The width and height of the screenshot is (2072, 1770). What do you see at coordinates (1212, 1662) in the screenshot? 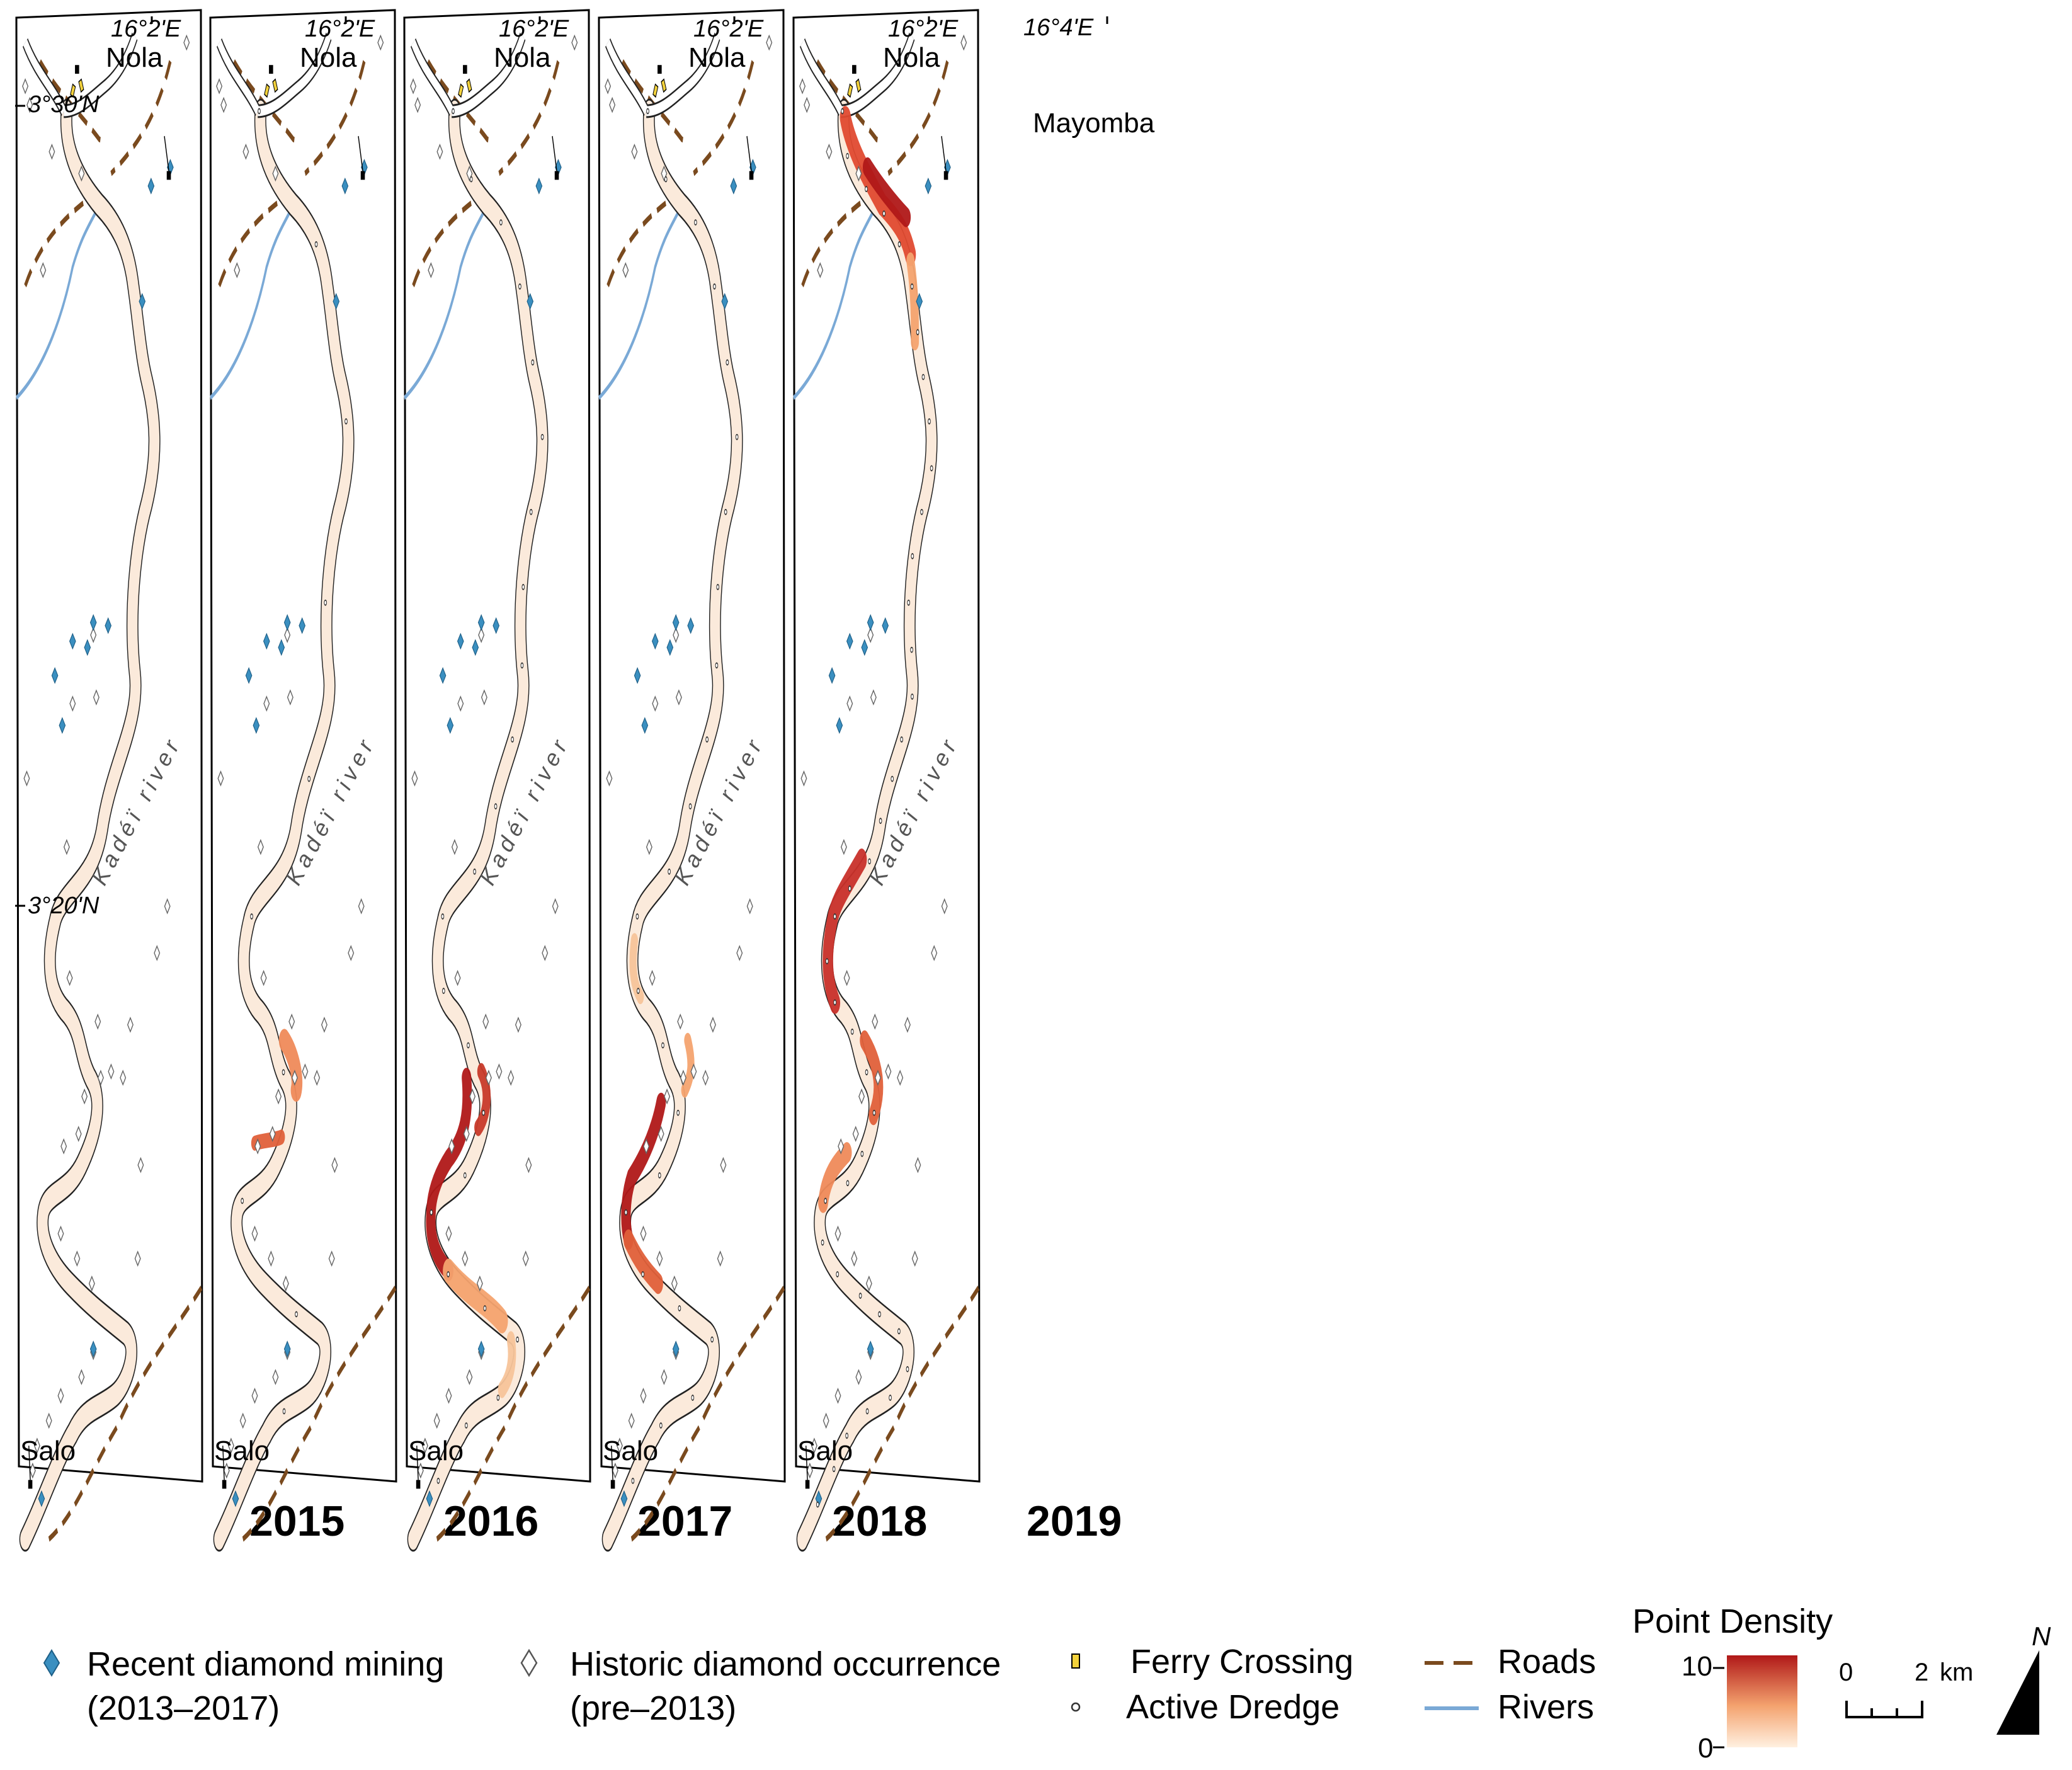
I see `legend-ferry: Ferry Crossing` at bounding box center [1212, 1662].